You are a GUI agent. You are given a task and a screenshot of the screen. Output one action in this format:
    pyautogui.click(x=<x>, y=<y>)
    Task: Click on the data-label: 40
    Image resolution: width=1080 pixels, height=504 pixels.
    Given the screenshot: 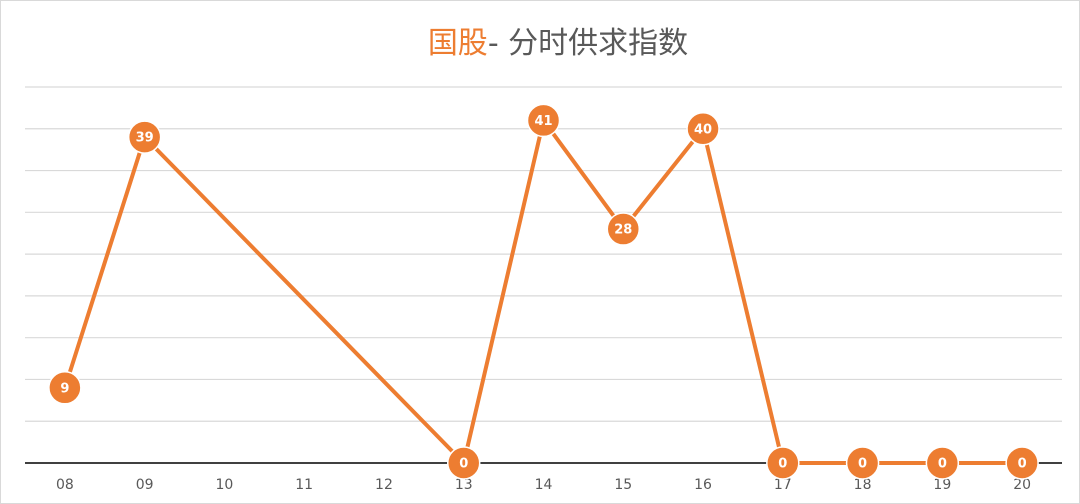 What is the action you would take?
    pyautogui.click(x=703, y=129)
    